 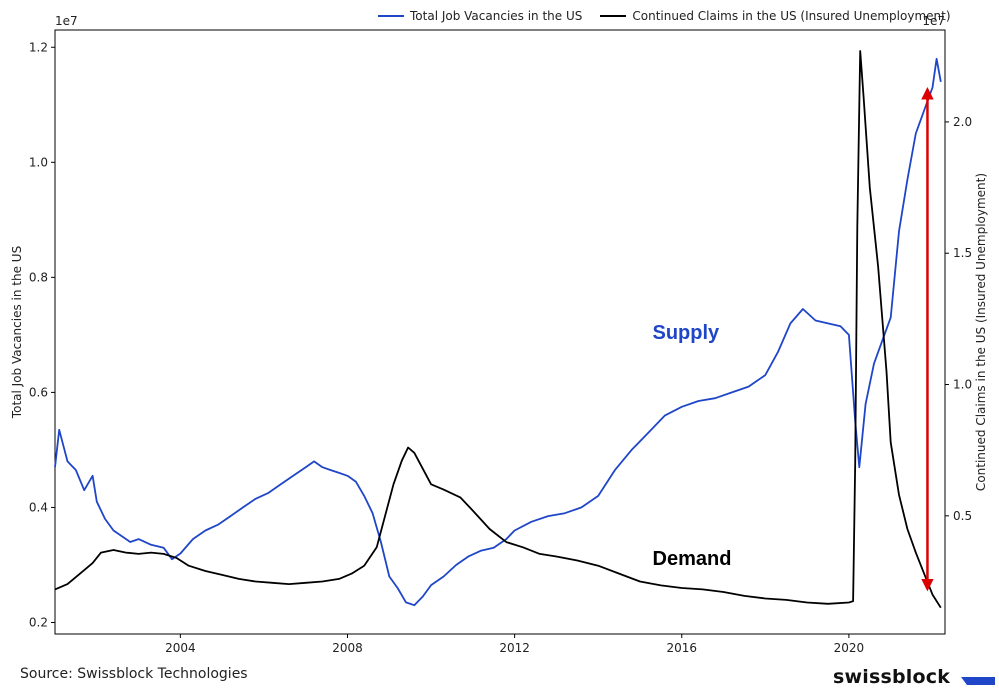 I want to click on left-tick-label: 1.2, so click(x=38, y=47).